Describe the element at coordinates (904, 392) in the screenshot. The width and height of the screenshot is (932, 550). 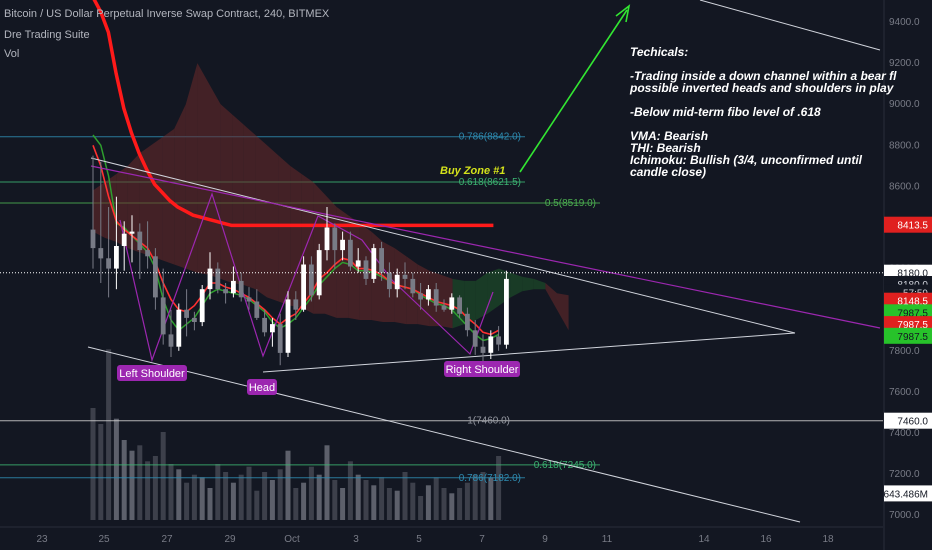
I see `price-tick-label: 7600.0` at that location.